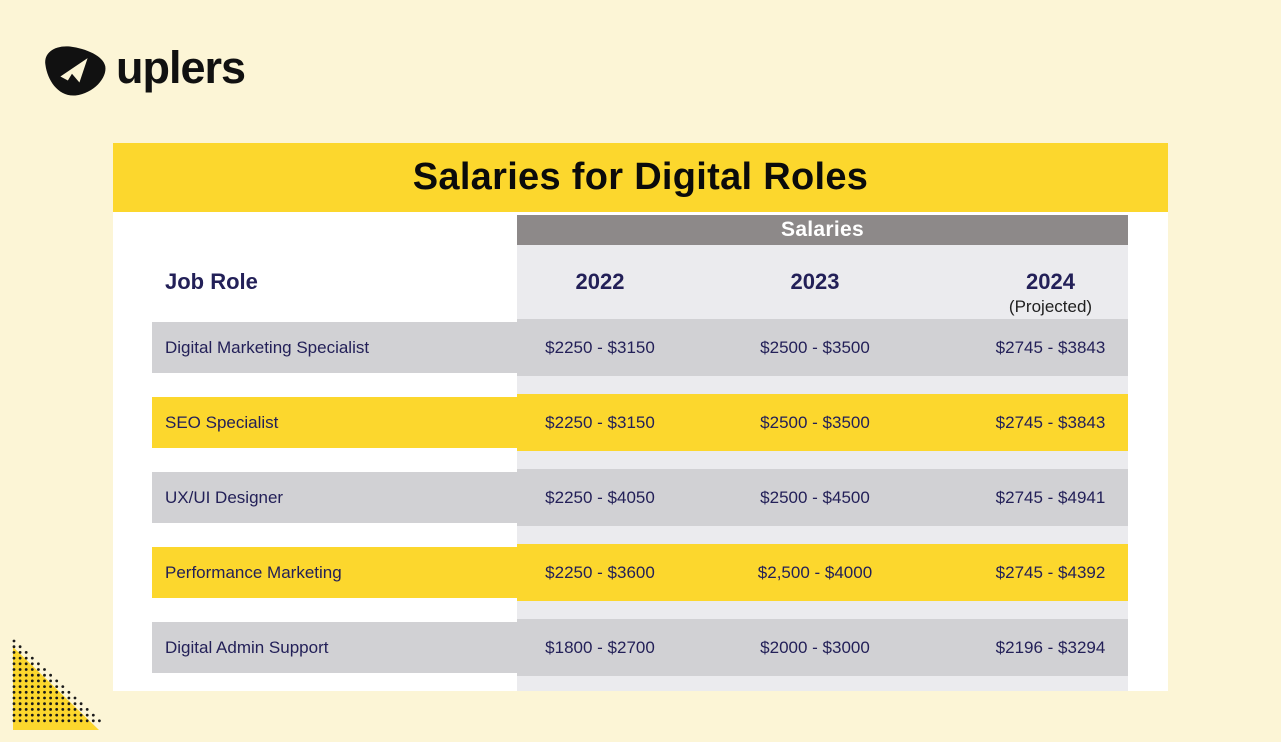  I want to click on job-role-label: Digital Marketing Specialist, so click(267, 347).